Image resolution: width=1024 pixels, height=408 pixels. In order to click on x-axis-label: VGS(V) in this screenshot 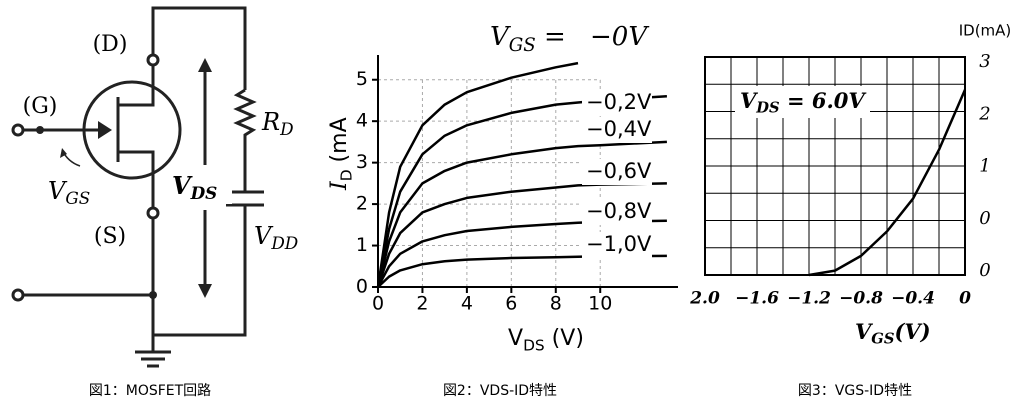, I will do `click(893, 333)`.